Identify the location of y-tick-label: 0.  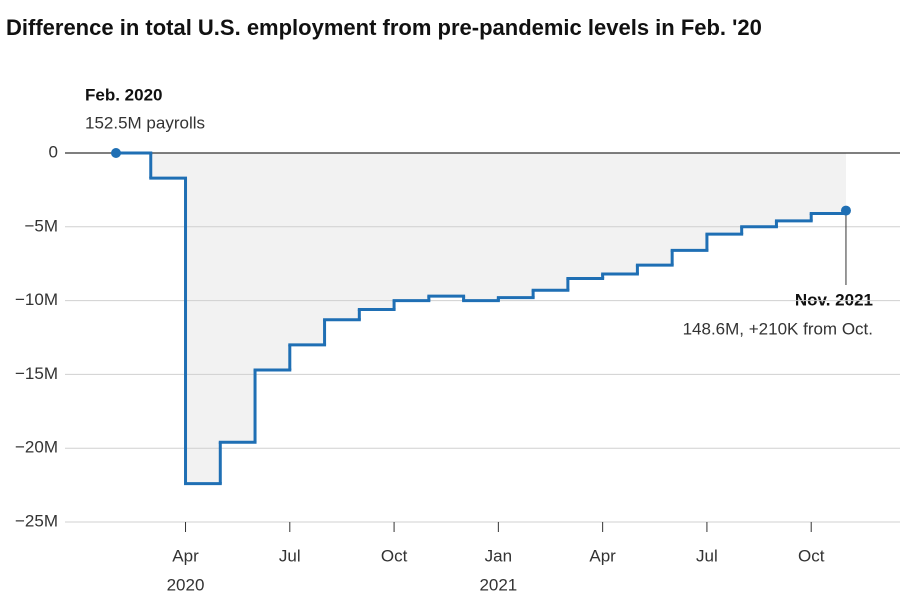
(53, 151).